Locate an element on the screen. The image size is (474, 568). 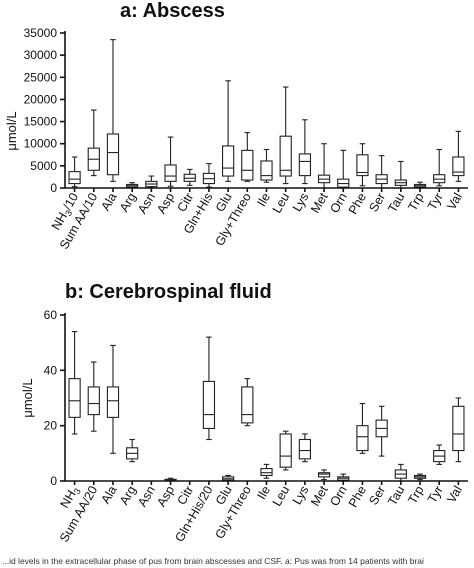
b-category-label: Tyr is located at coordinates (435, 495).